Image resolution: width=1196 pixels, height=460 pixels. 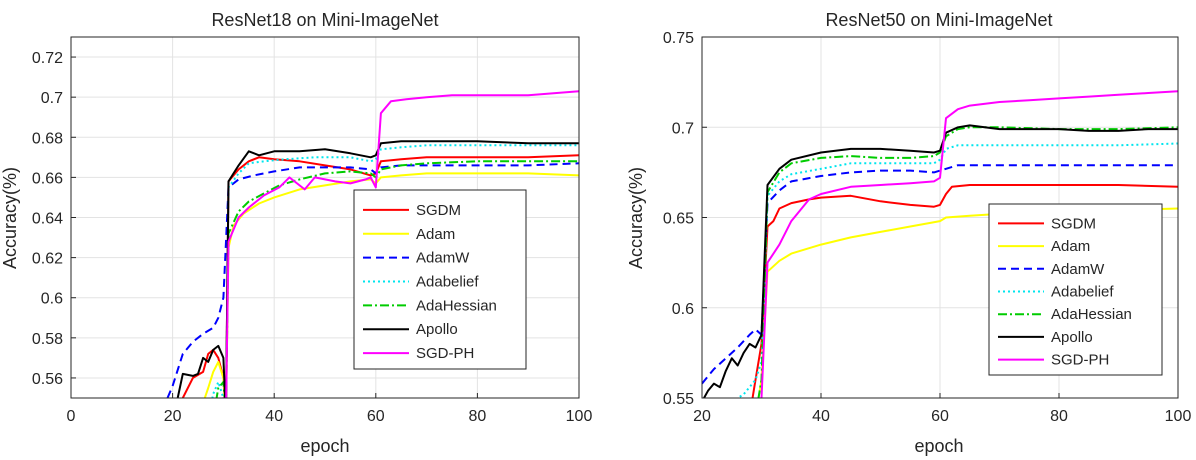 I want to click on x-tick-label: 0, so click(x=71, y=416).